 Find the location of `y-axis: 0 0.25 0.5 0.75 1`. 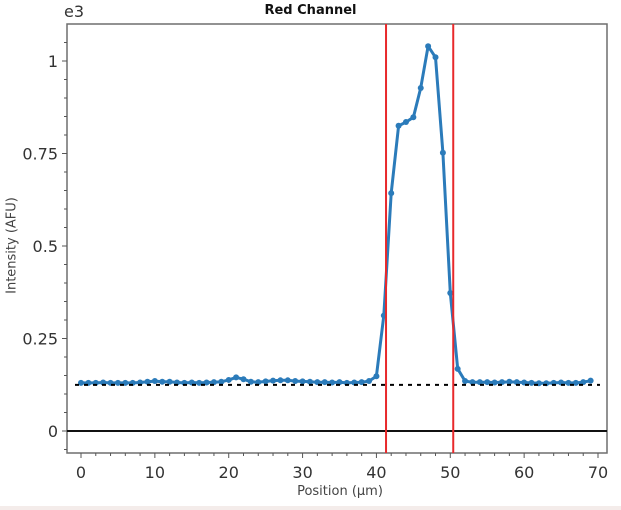

y-axis: 0 0.25 0.5 0.75 1 is located at coordinates (44, 246).